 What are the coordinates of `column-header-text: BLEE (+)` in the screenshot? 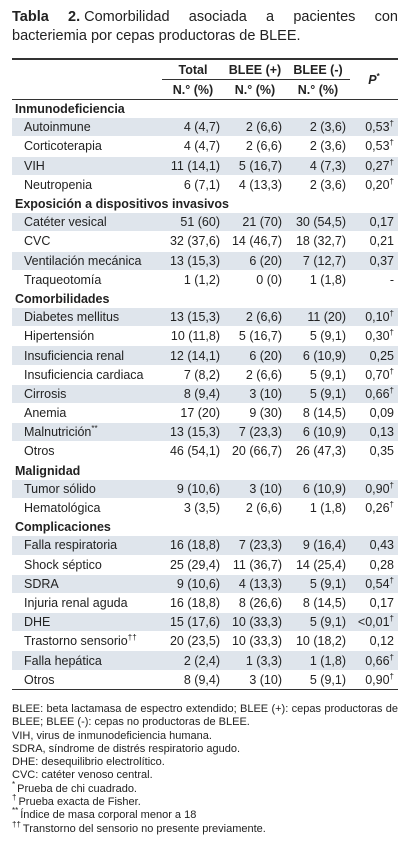 It's located at (255, 69).